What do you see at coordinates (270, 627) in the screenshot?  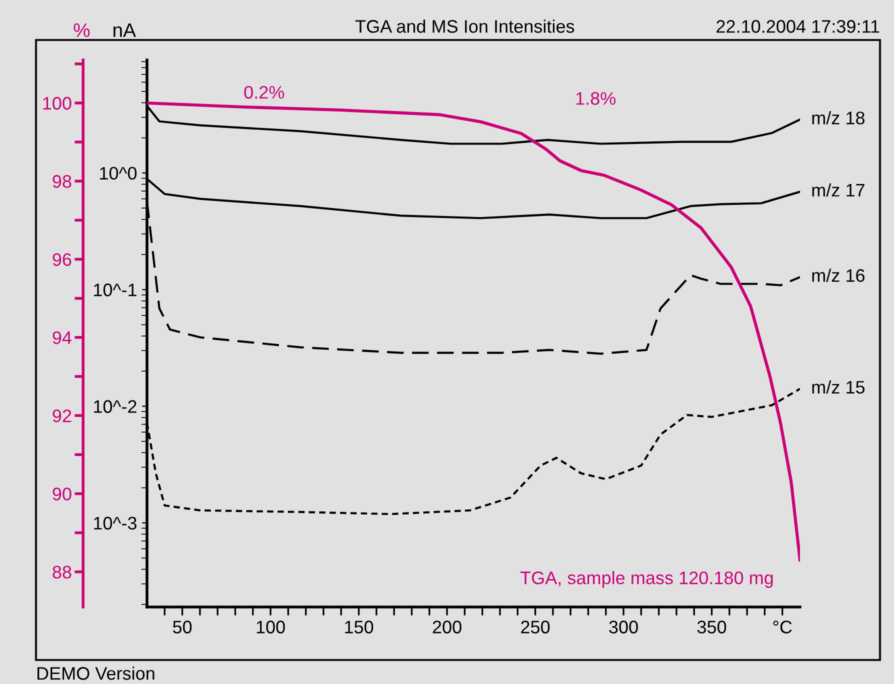 I see `x-tick-label: 100` at bounding box center [270, 627].